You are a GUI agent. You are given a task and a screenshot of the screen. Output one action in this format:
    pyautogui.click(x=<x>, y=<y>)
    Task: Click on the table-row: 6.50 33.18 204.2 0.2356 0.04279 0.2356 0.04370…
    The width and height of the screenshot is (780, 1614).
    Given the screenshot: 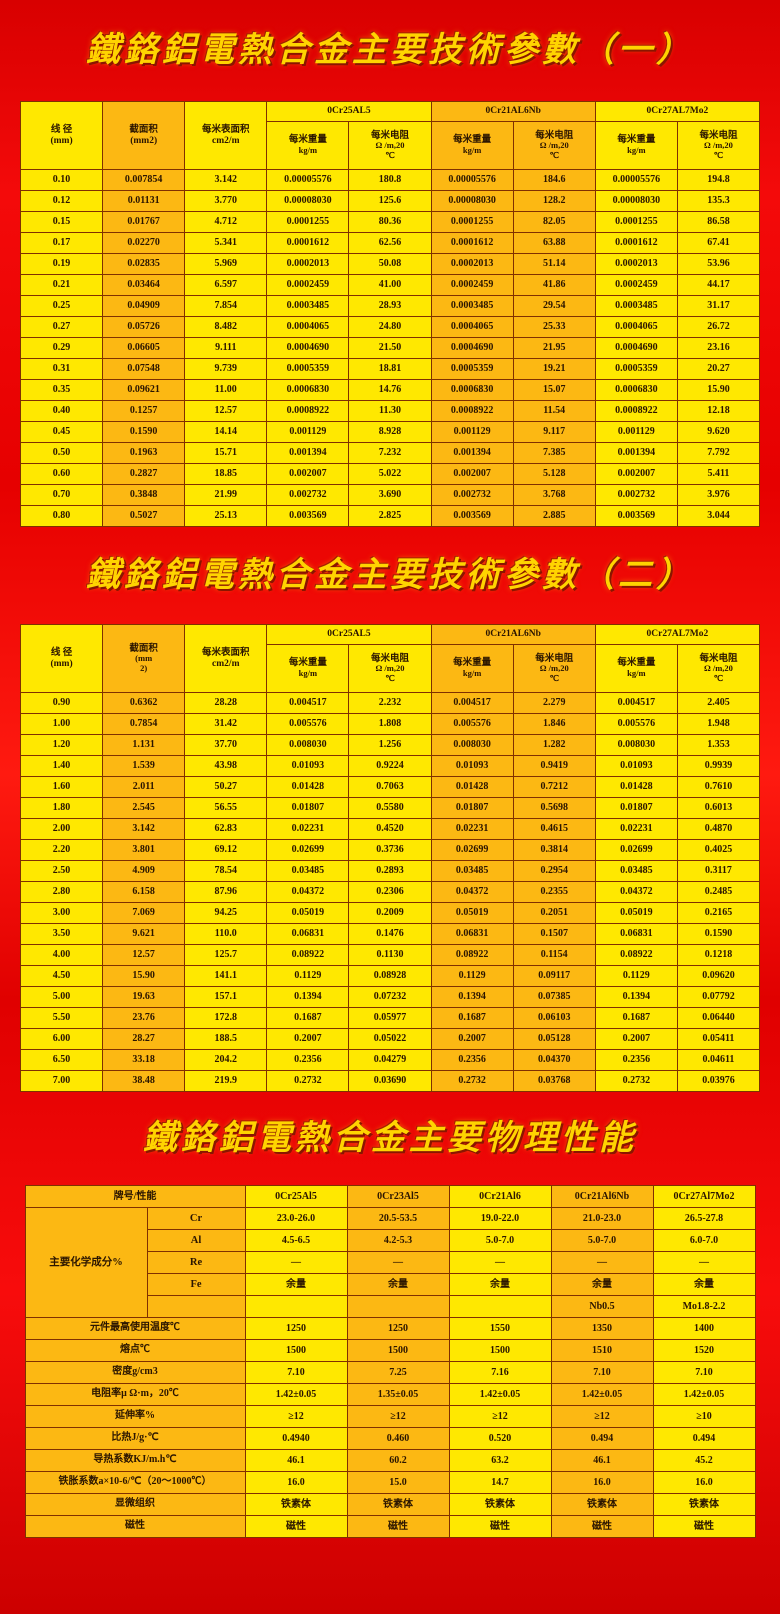 What is the action you would take?
    pyautogui.click(x=390, y=1060)
    